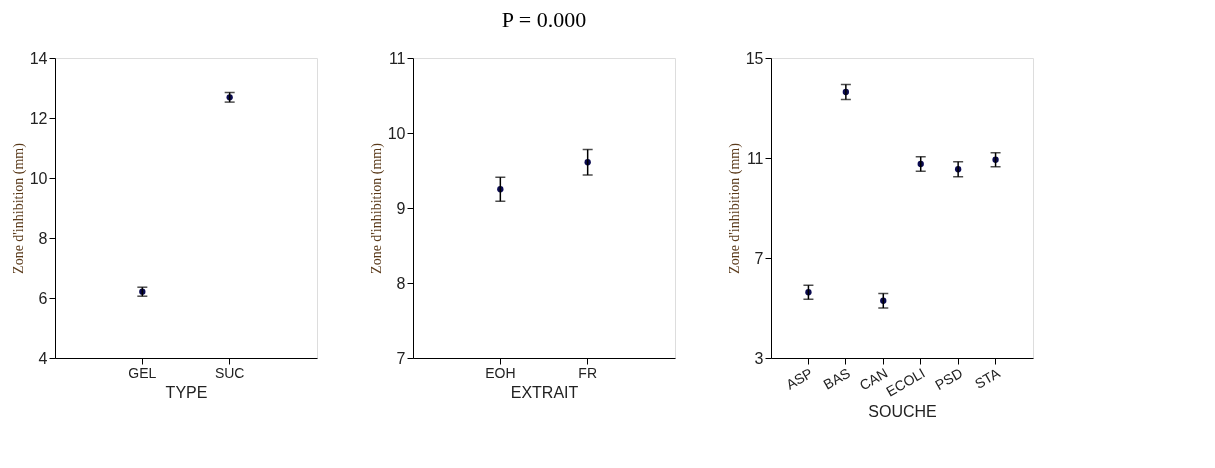 This screenshot has height=468, width=1215. I want to click on chart-title: P = 0.000, so click(544, 19).